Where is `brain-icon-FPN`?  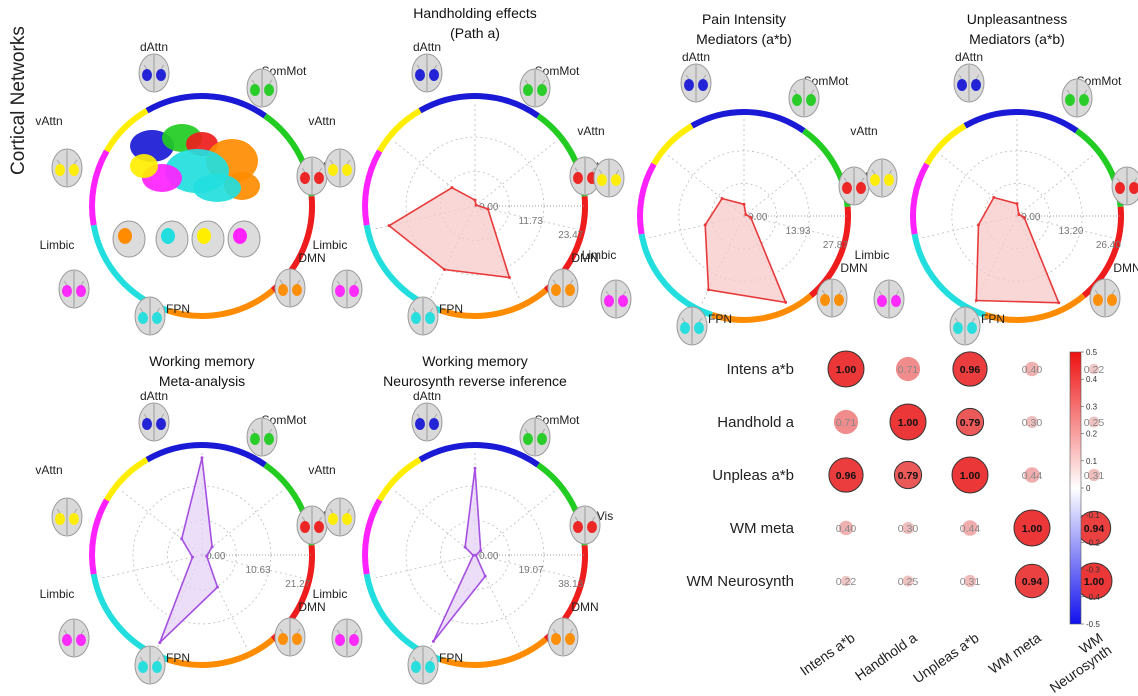
brain-icon-FPN is located at coordinates (965, 326).